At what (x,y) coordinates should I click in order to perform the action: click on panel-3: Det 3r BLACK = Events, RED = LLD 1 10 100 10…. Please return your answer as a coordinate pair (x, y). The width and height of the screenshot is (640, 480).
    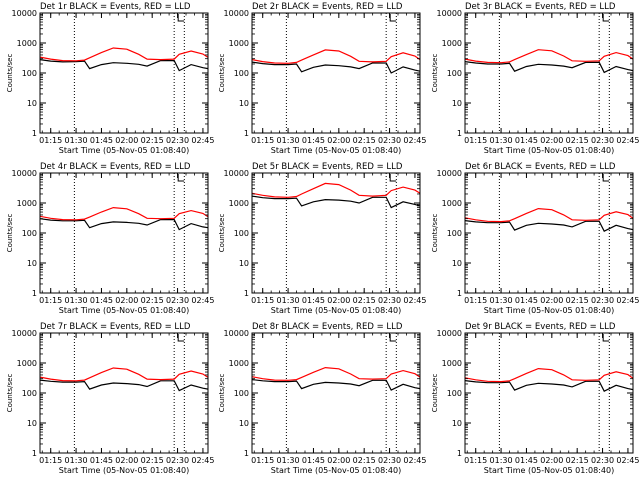
    Looking at the image, I should click on (535, 78).